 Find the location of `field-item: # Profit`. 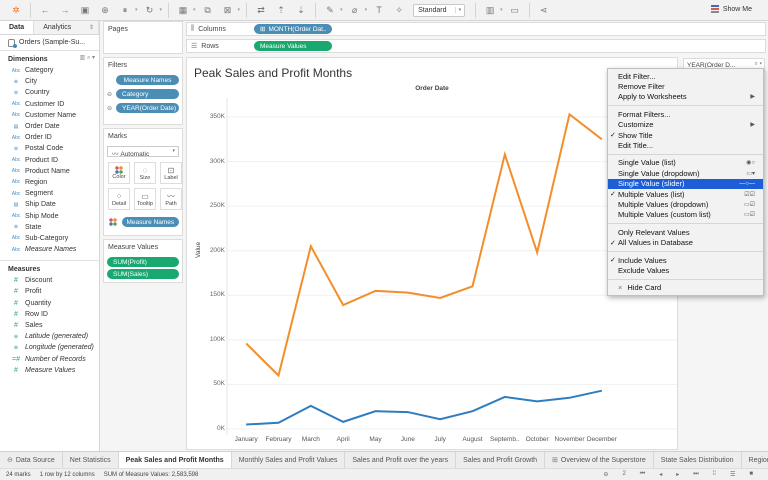

field-item: # Profit is located at coordinates (49, 291).